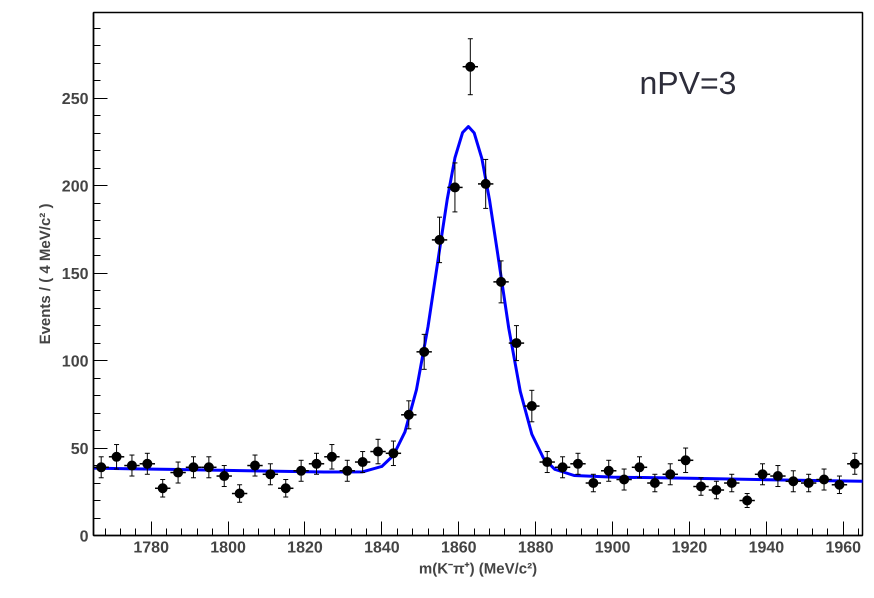 This screenshot has width=874, height=598. Describe the element at coordinates (458, 548) in the screenshot. I see `x-tick-label: 1860` at that location.